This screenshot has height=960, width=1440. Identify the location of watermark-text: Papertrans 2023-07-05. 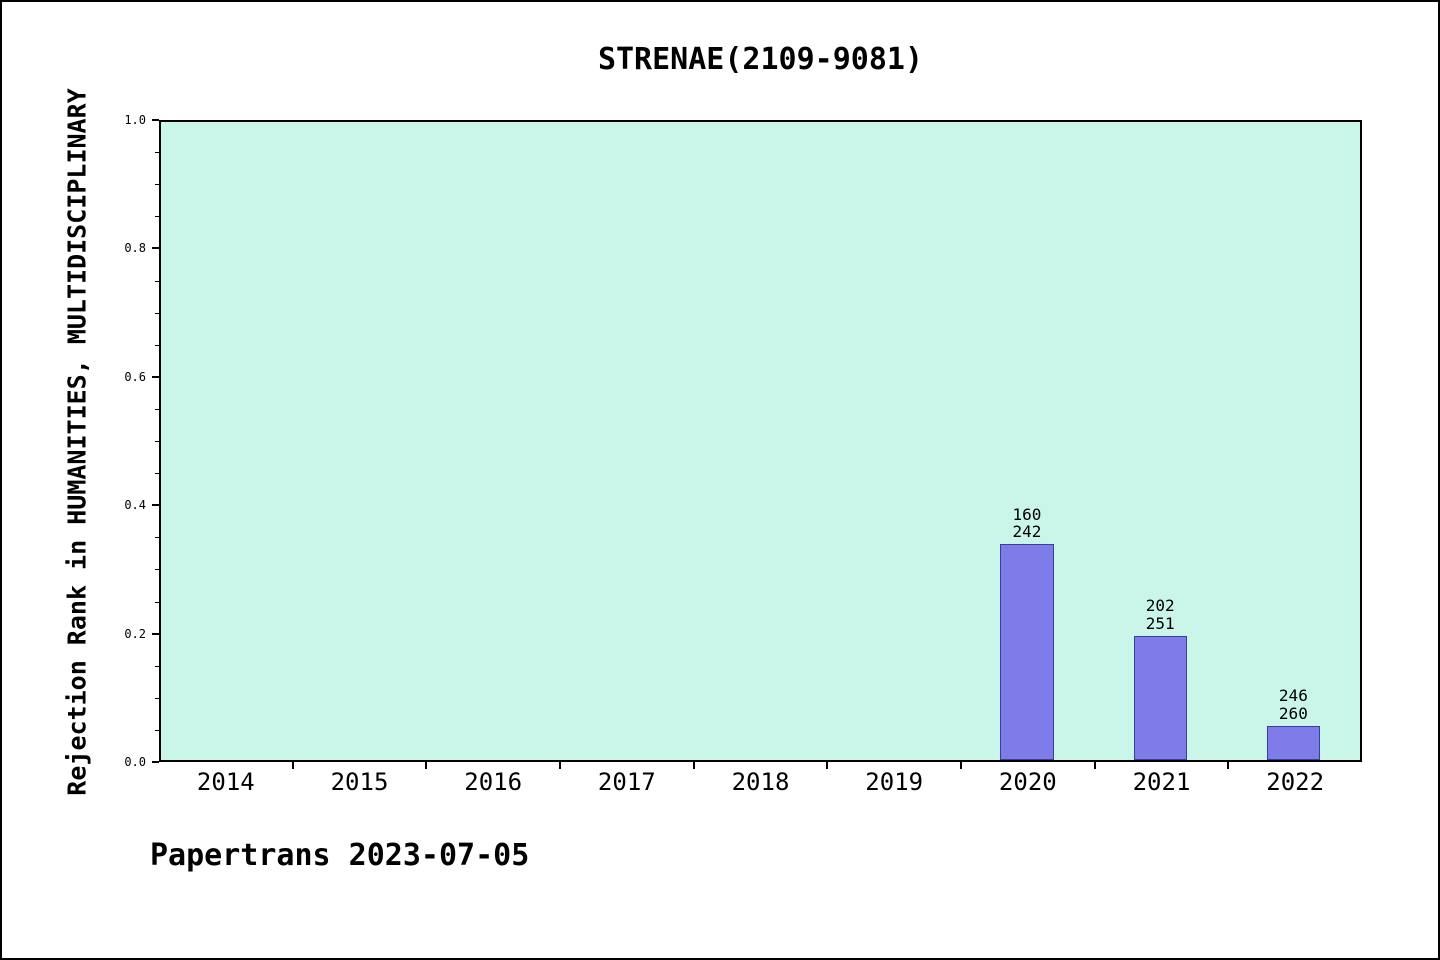
(340, 855).